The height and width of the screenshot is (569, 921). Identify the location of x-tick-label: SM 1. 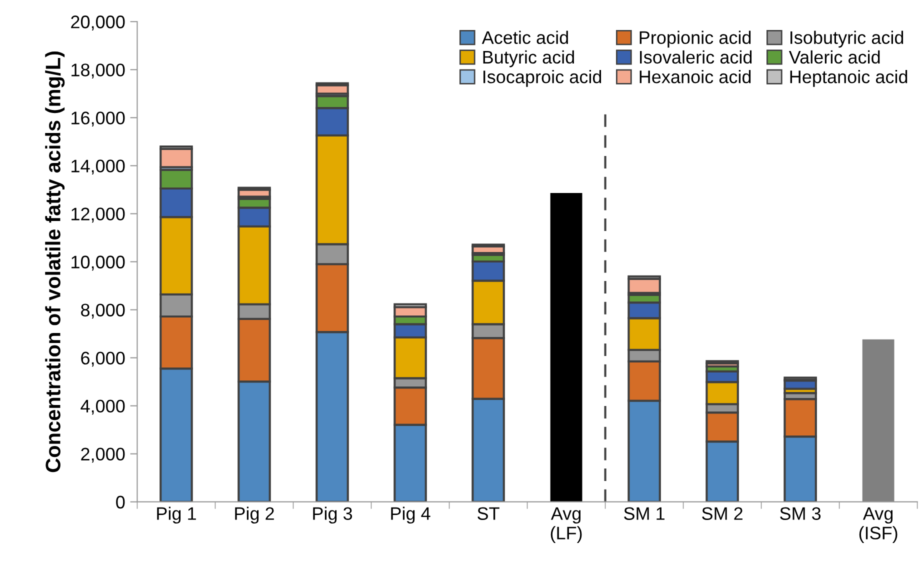
(644, 513).